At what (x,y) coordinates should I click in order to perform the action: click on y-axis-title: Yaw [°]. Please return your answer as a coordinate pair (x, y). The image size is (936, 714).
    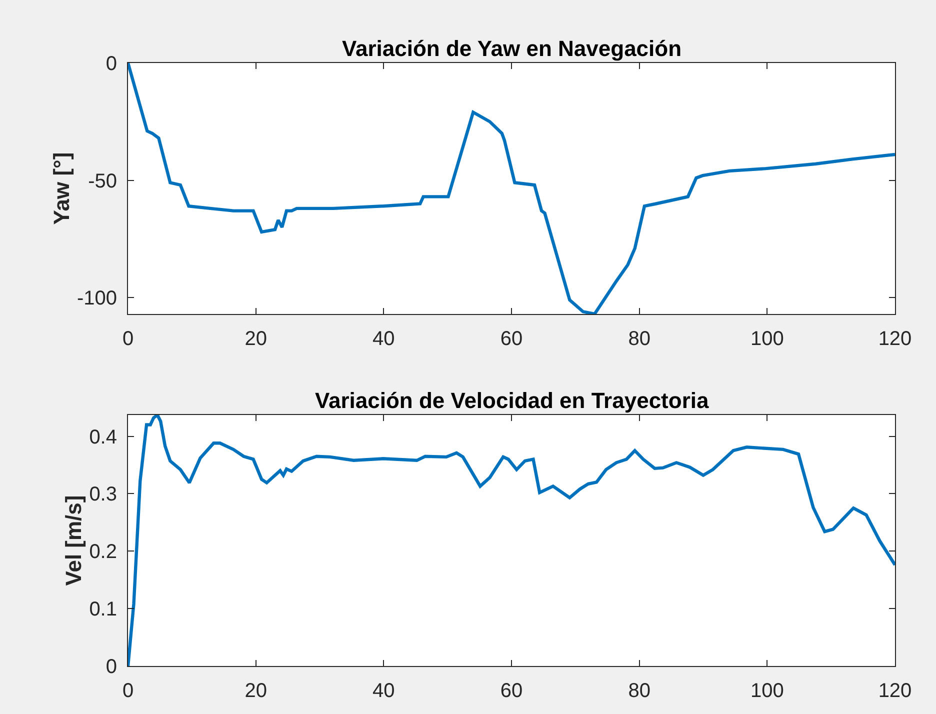
    Looking at the image, I should click on (61, 188).